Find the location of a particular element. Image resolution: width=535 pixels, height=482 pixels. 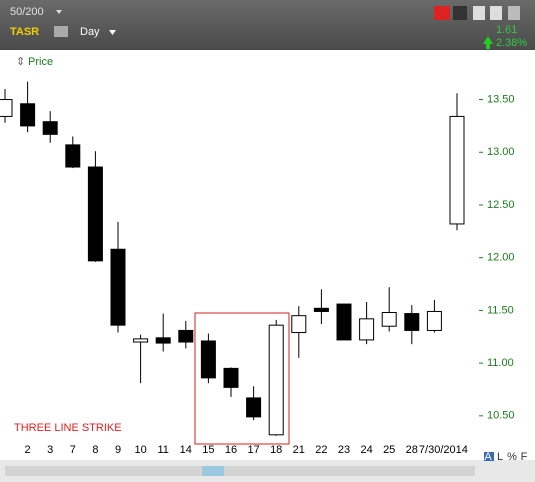

annotation: THREE LINE STRIKE is located at coordinates (68, 428).